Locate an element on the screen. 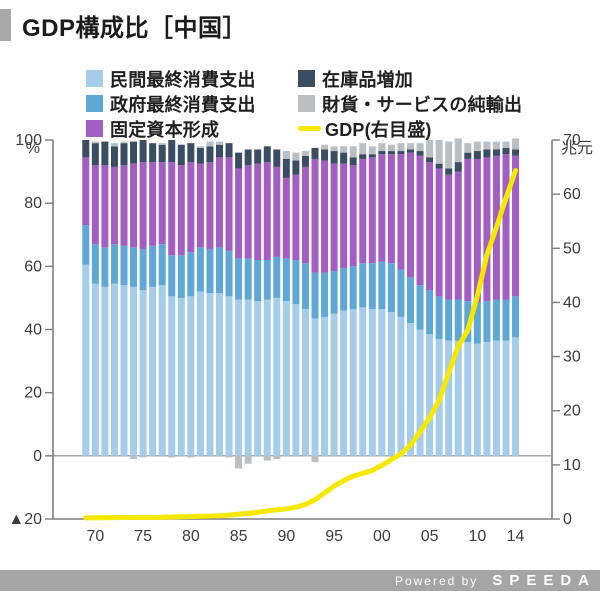 The image size is (600, 610). bar-1983 is located at coordinates (219, 298).